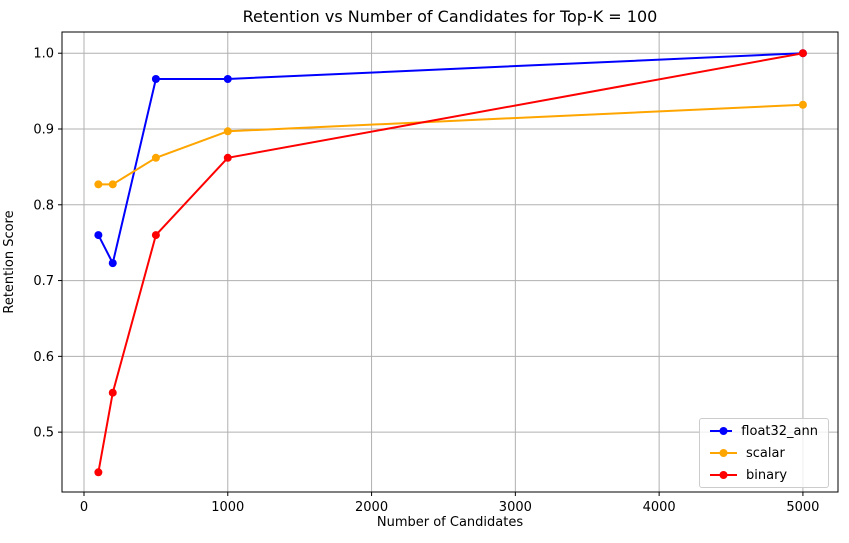 Image resolution: width=849 pixels, height=543 pixels. Describe the element at coordinates (371, 507) in the screenshot. I see `x-tick-label: 2000` at that location.